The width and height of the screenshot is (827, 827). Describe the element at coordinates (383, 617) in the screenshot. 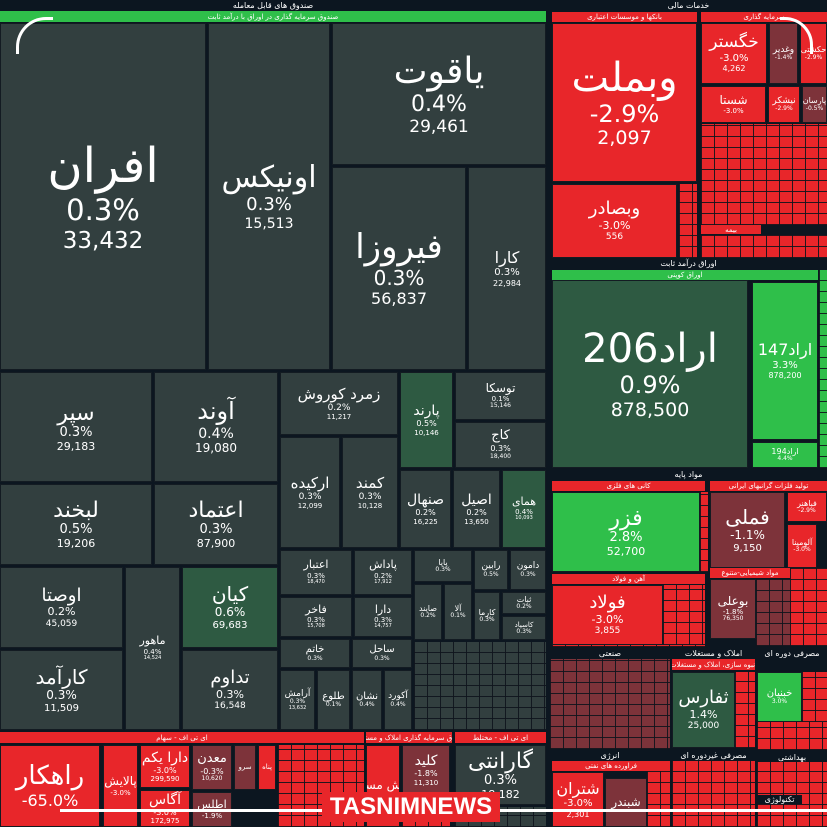

I see `stock-tile: دارا 0.3% 14,757` at that location.